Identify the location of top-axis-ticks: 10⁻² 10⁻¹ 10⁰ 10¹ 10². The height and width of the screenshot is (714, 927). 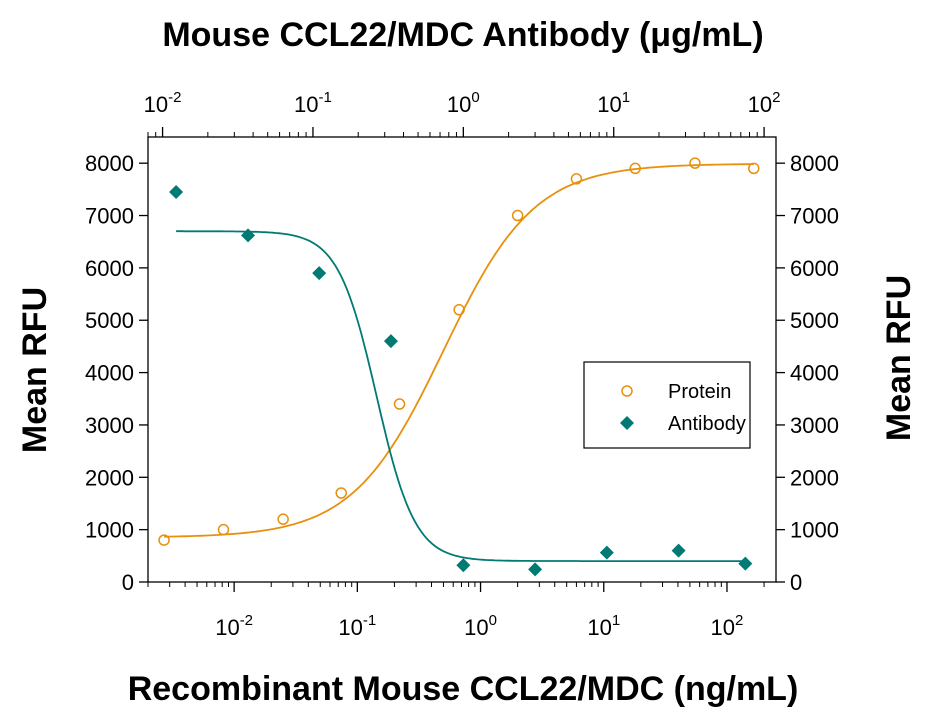
(462, 113).